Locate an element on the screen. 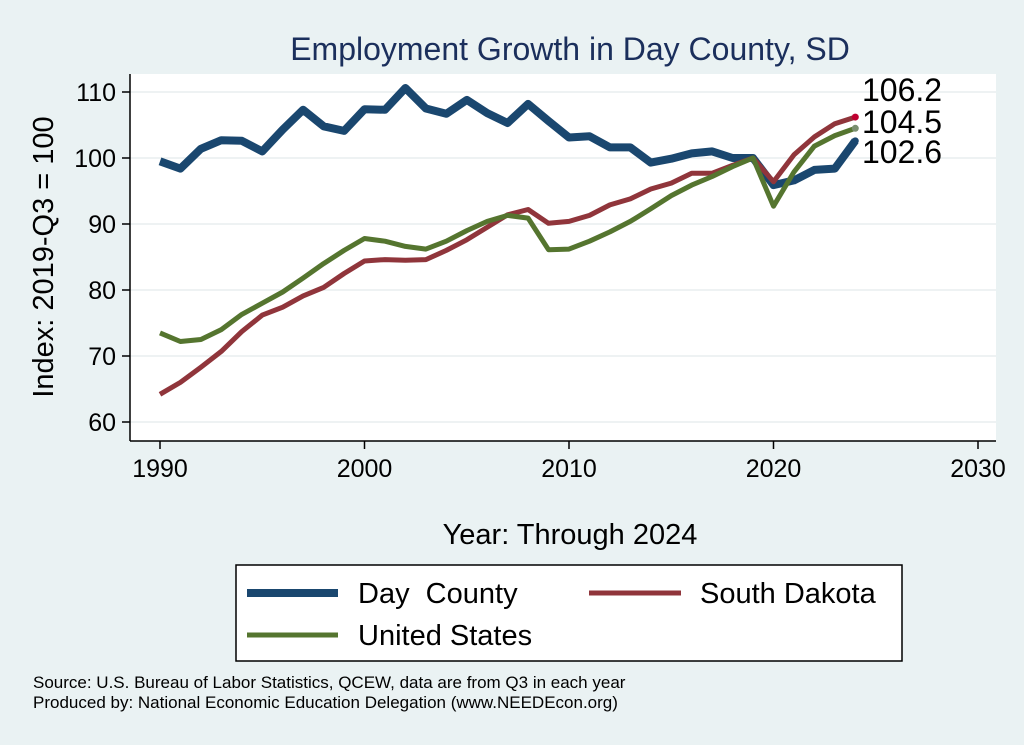  x-axis-ticks: 1990 2000 2010 2020 2030 is located at coordinates (569, 462).